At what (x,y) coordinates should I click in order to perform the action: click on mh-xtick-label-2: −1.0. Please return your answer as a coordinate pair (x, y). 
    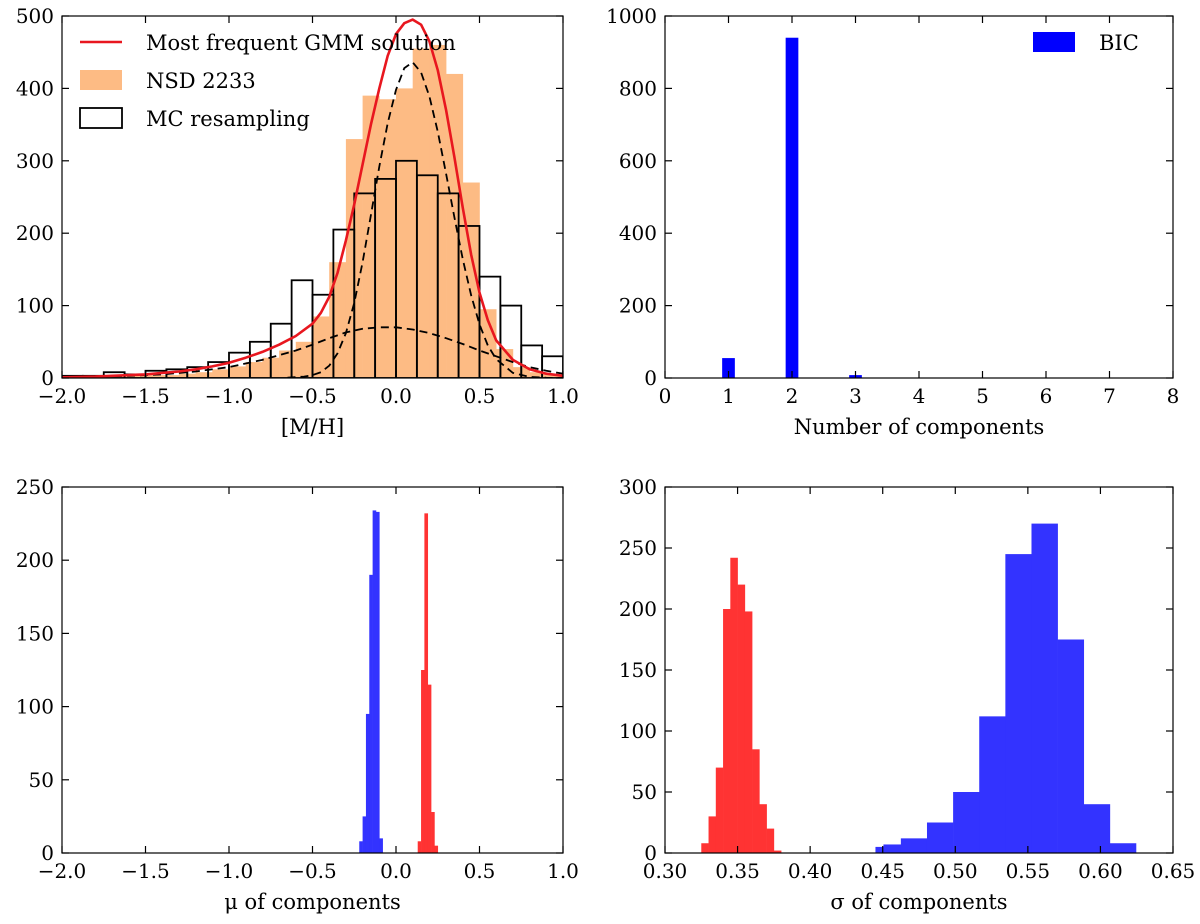
    Looking at the image, I should click on (229, 396).